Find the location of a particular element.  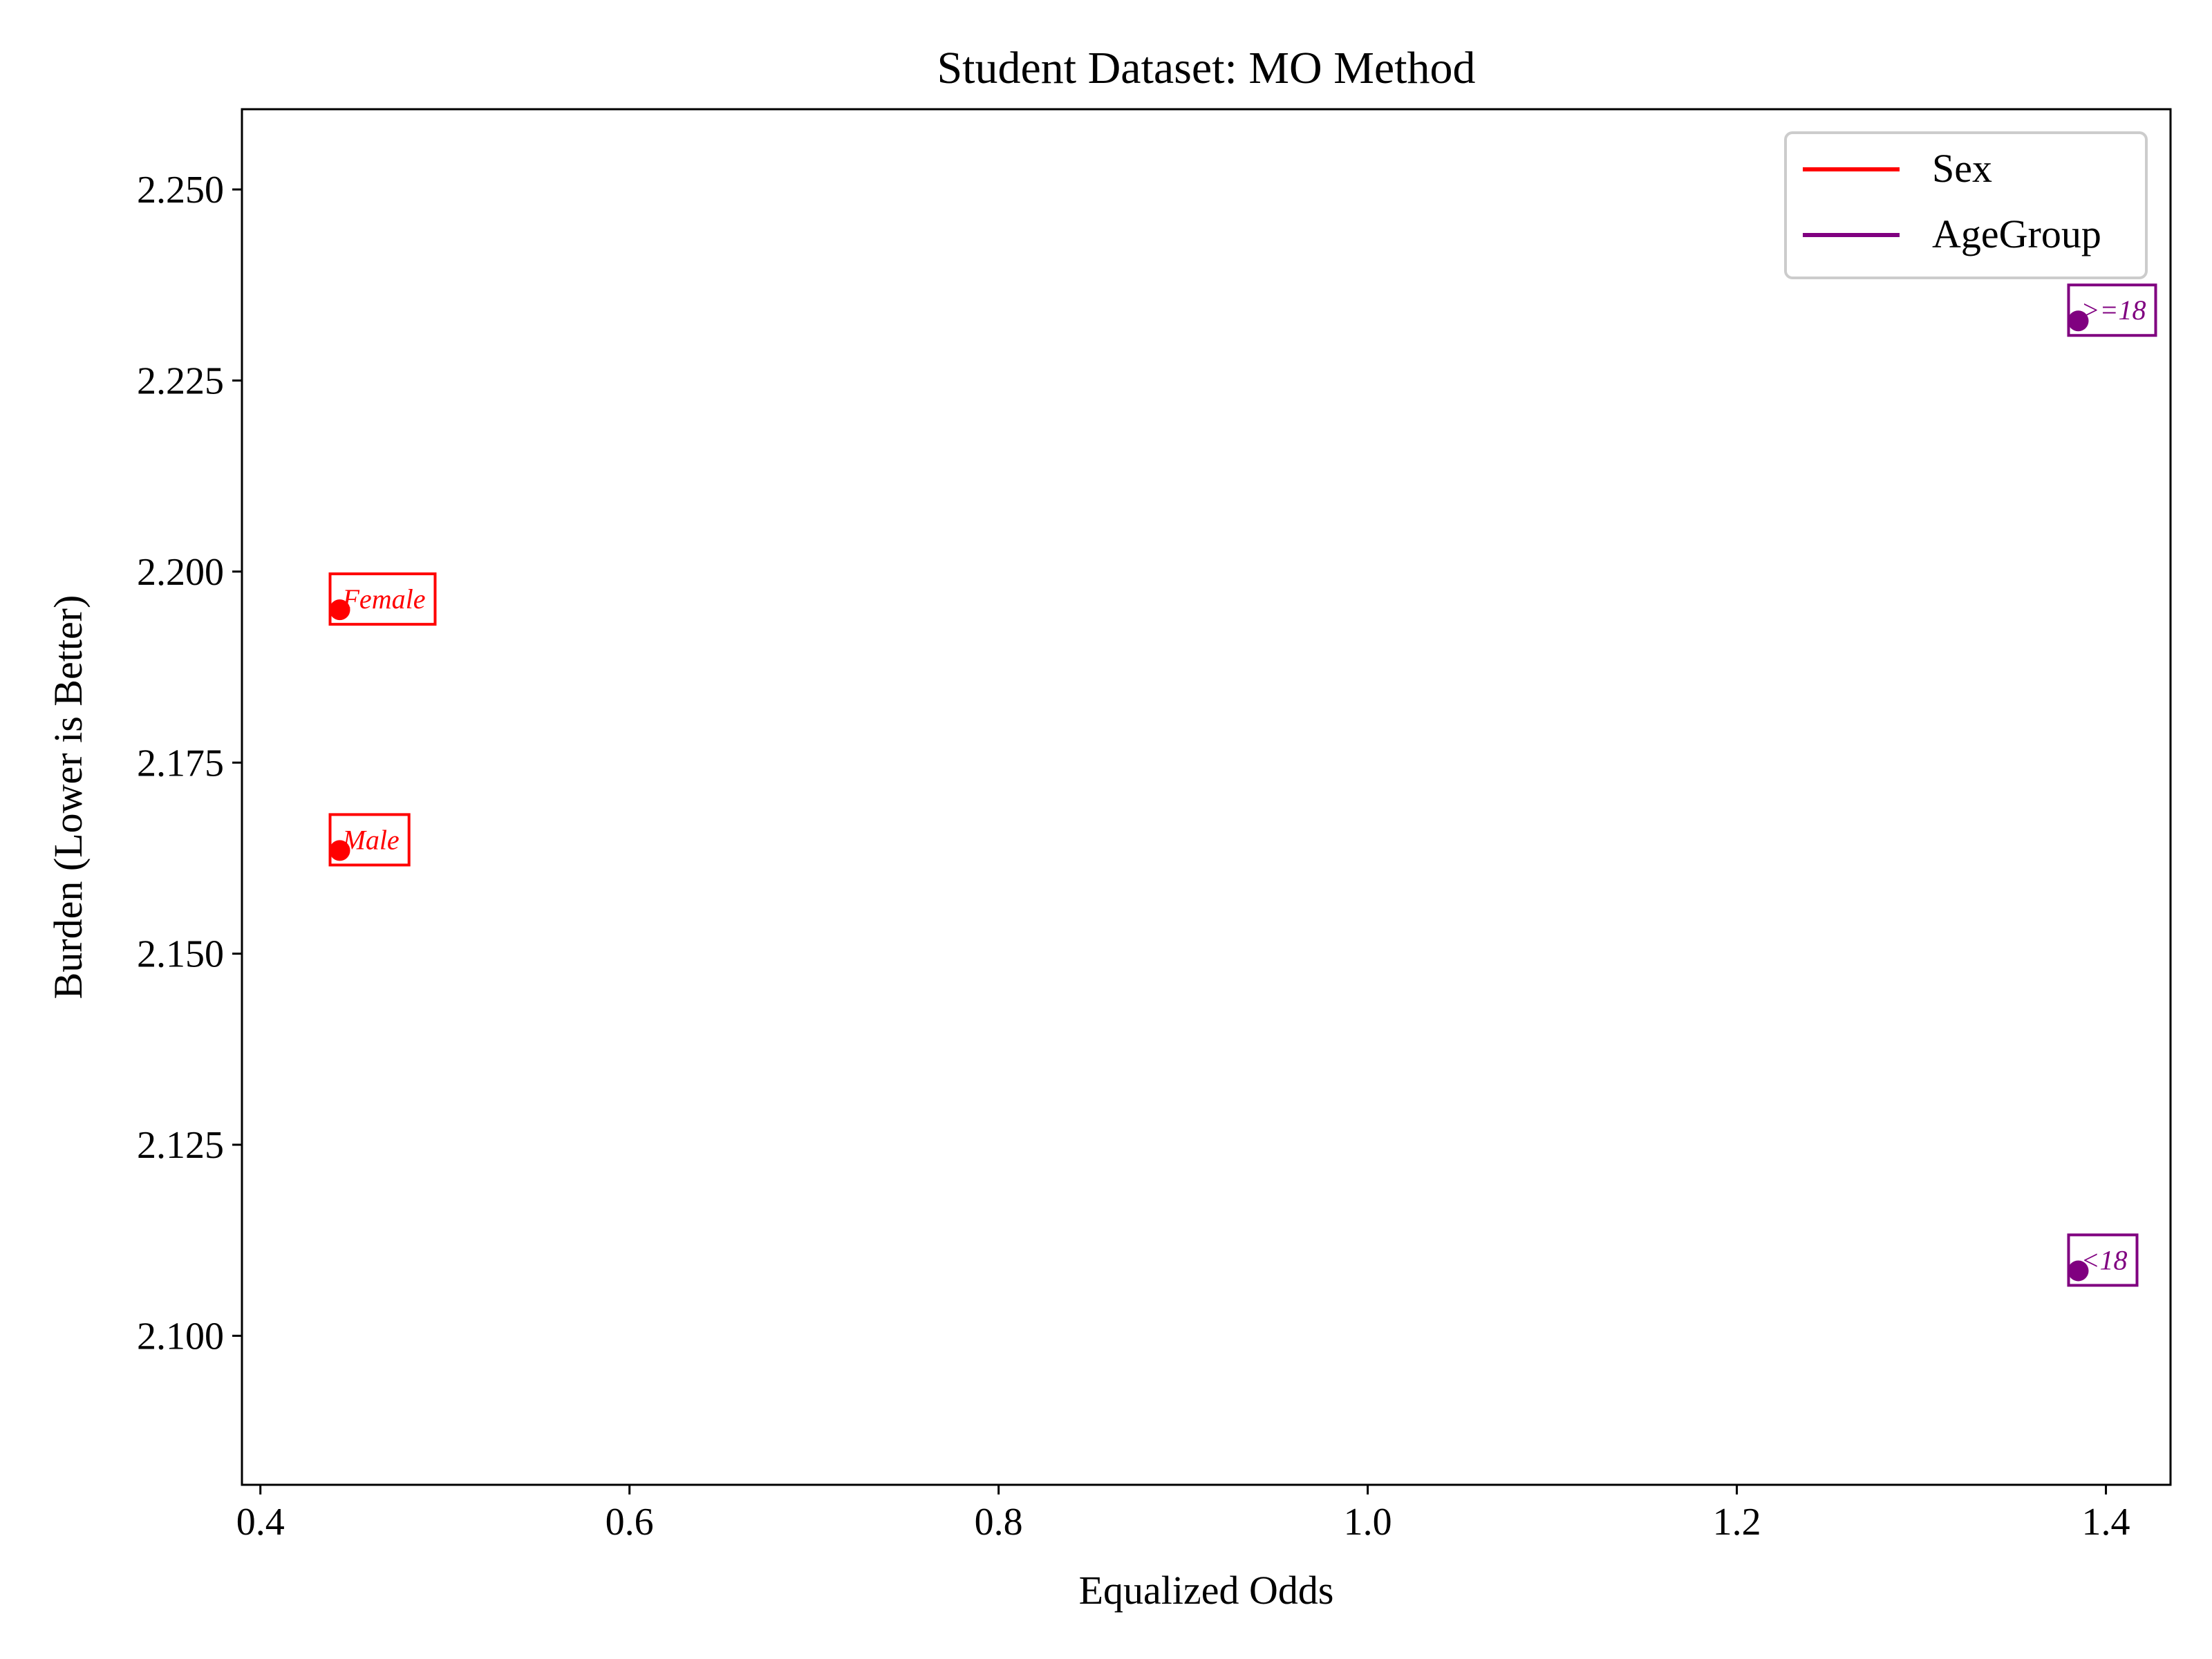

point-label-female: Female is located at coordinates (384, 599).